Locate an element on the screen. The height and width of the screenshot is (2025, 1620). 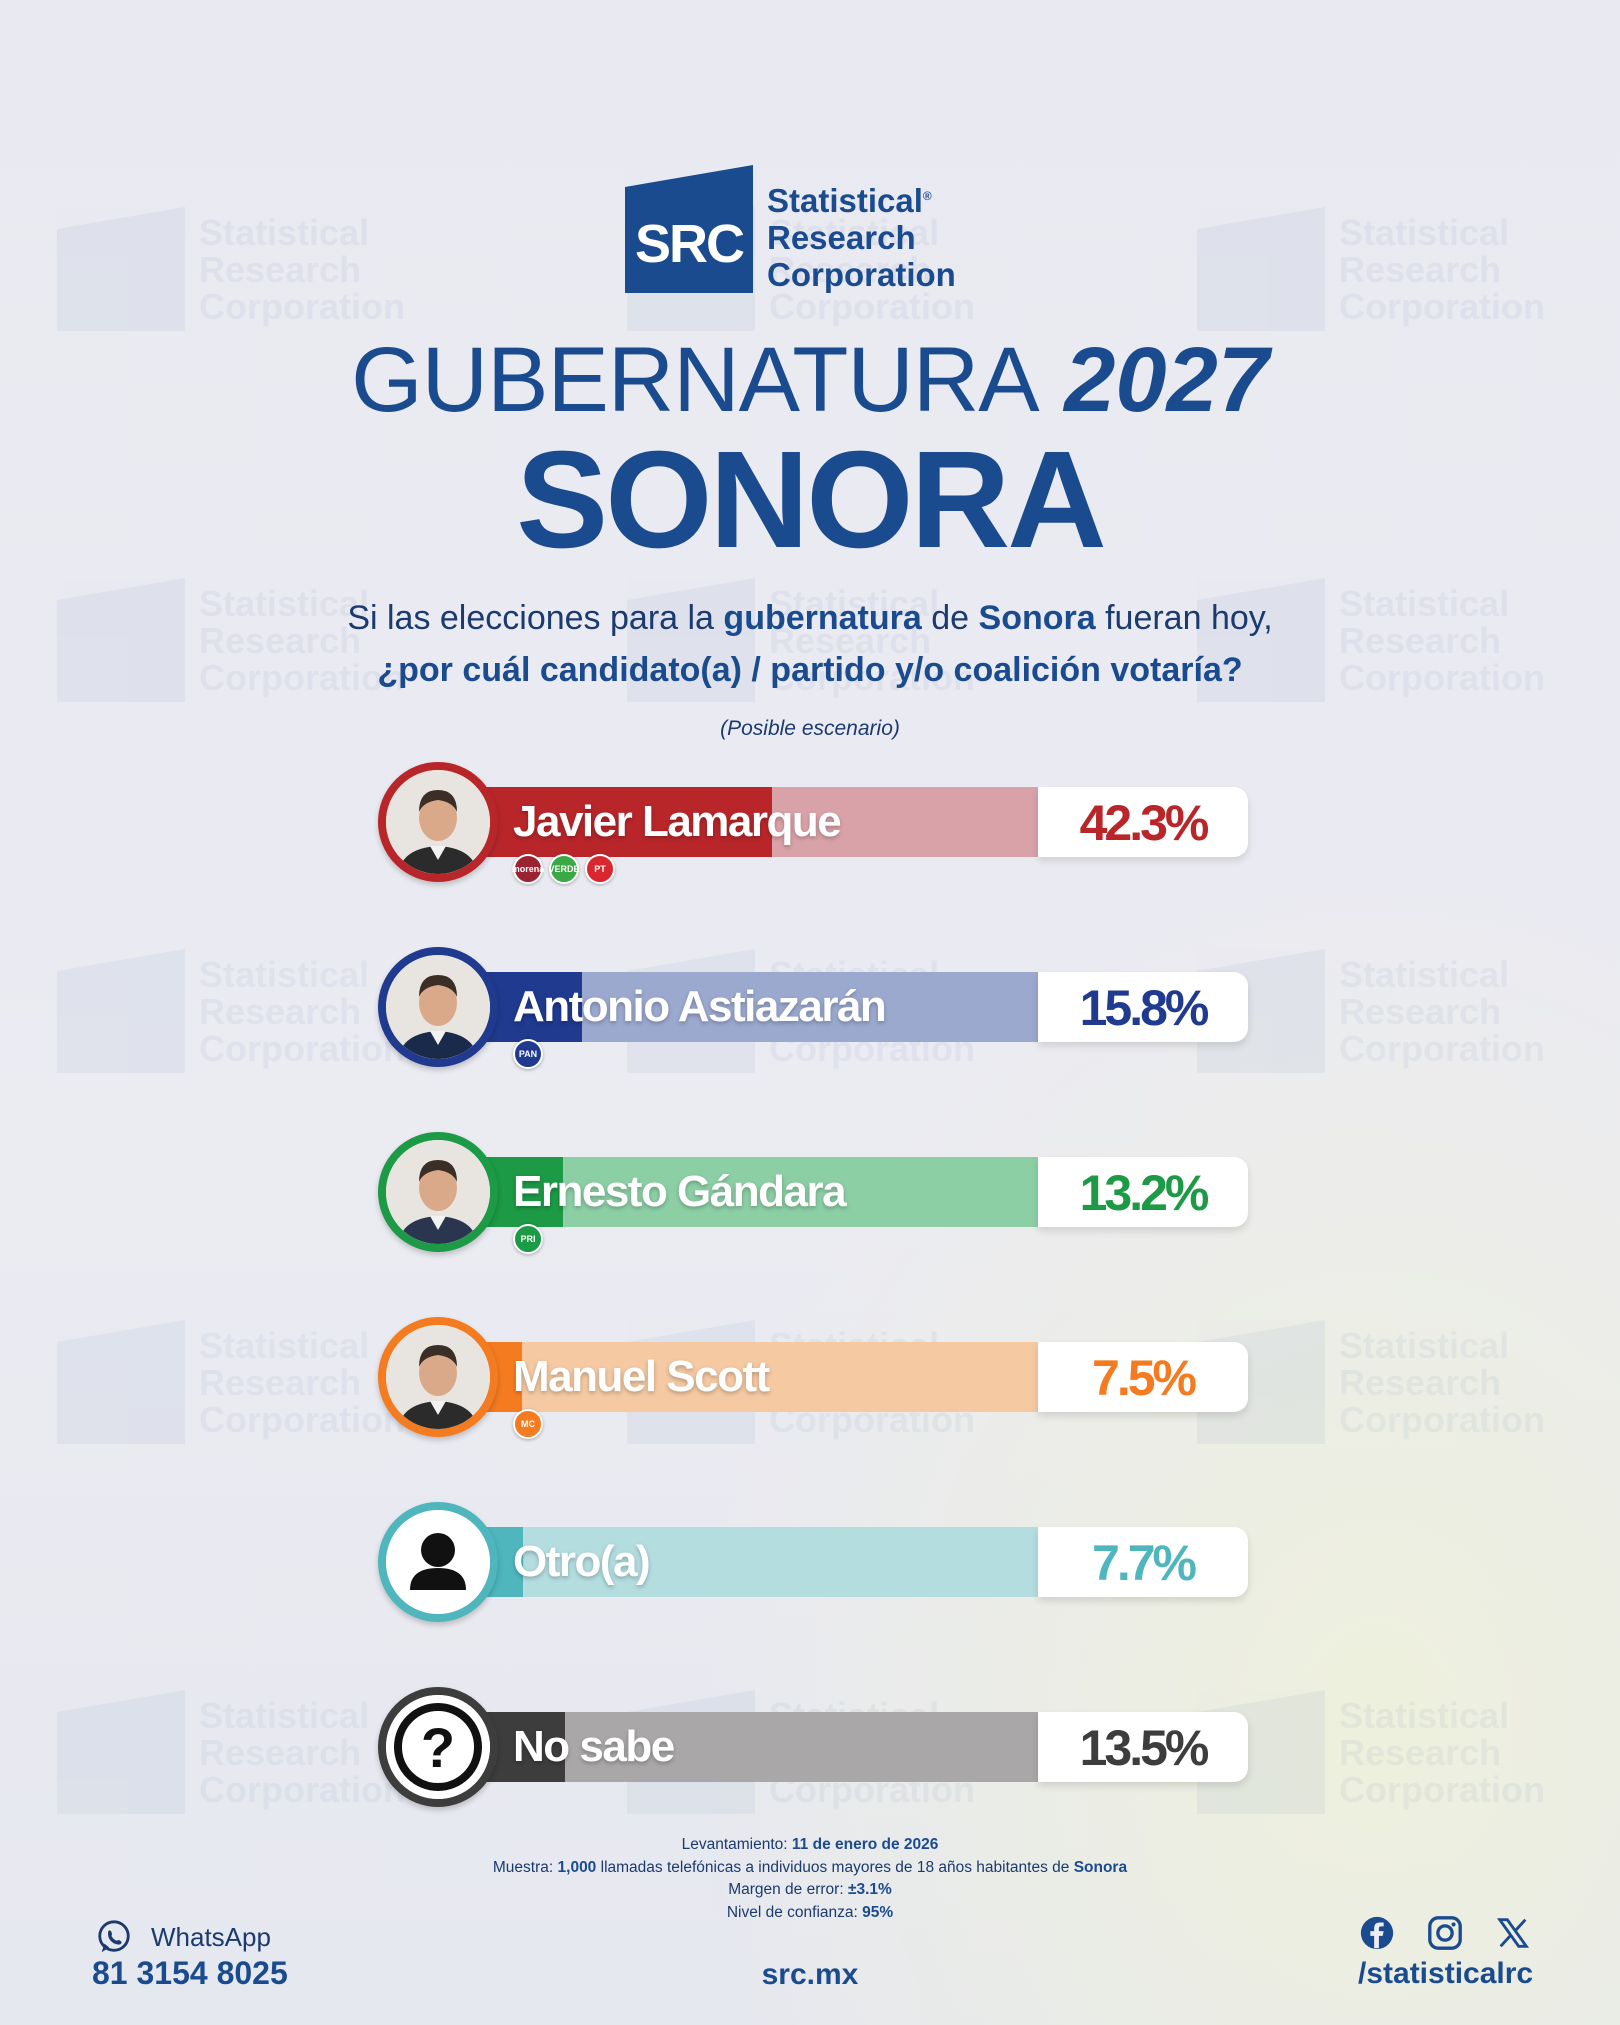
src-logo-mark: SRC is located at coordinates (689, 229).